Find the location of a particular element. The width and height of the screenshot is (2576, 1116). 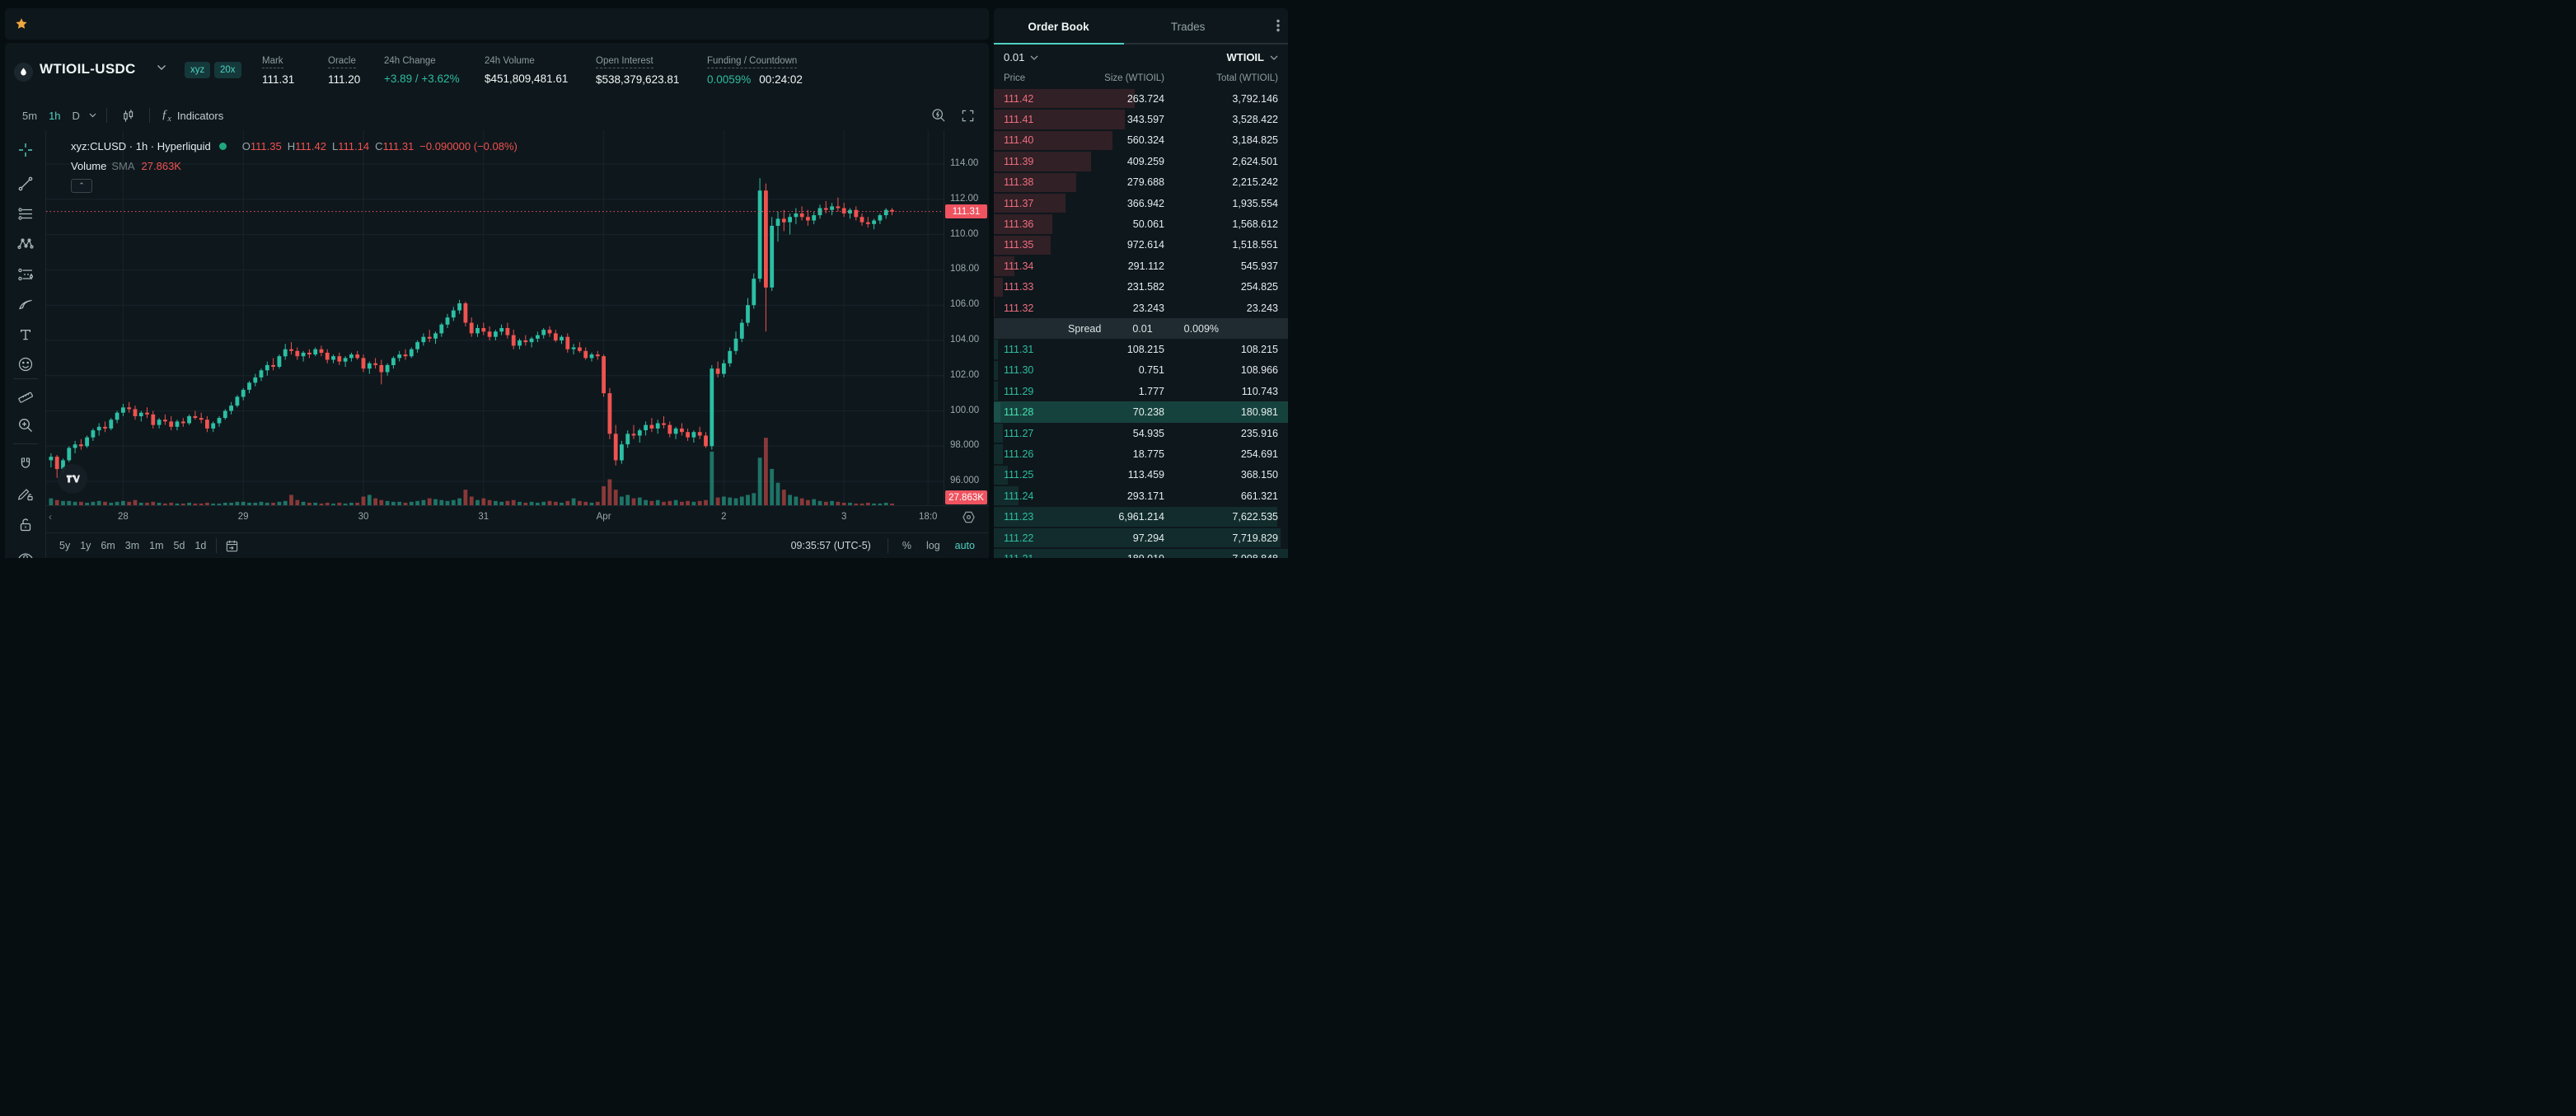

interval-1h: 1h is located at coordinates (55, 115).